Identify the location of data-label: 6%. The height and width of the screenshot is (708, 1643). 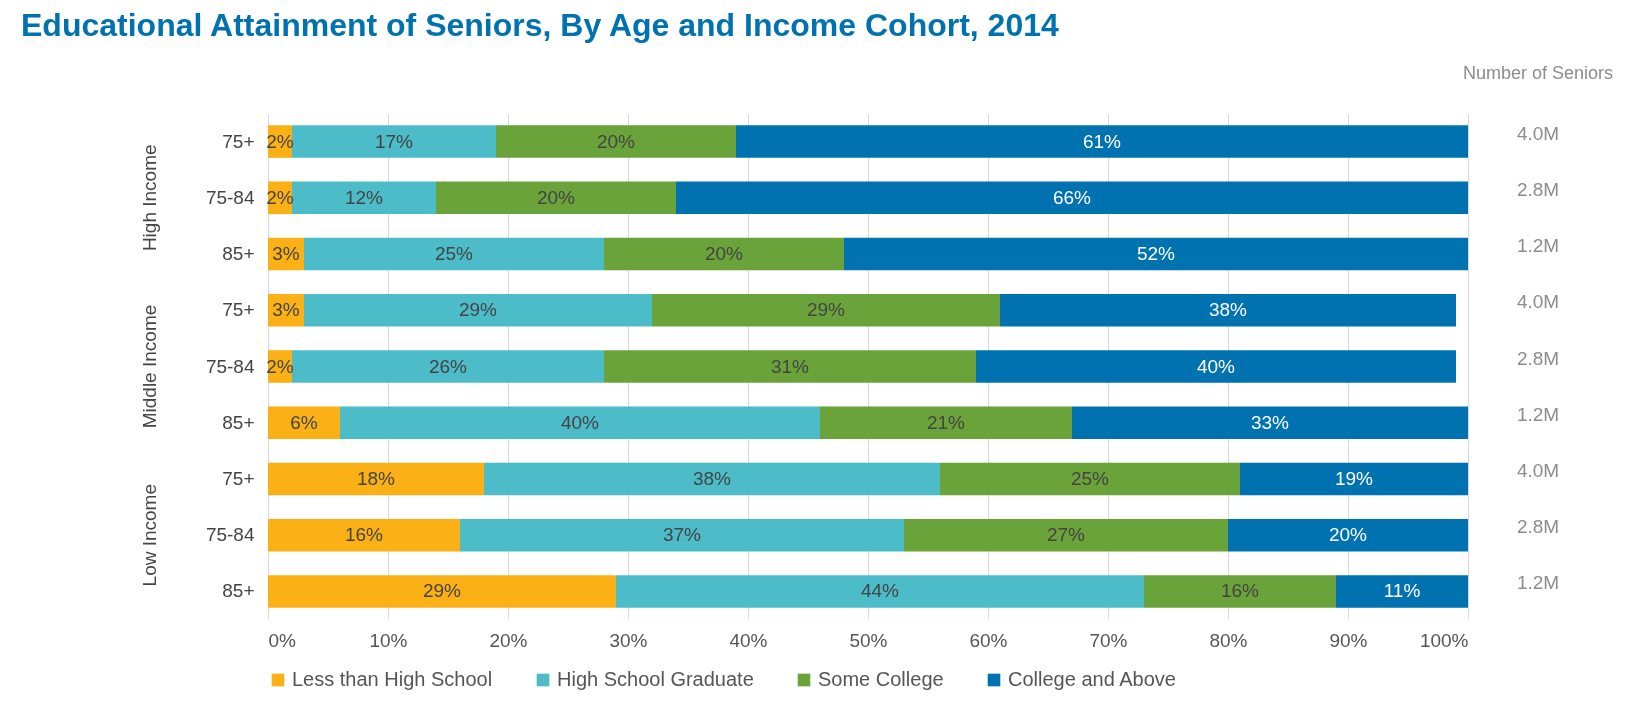
(304, 422).